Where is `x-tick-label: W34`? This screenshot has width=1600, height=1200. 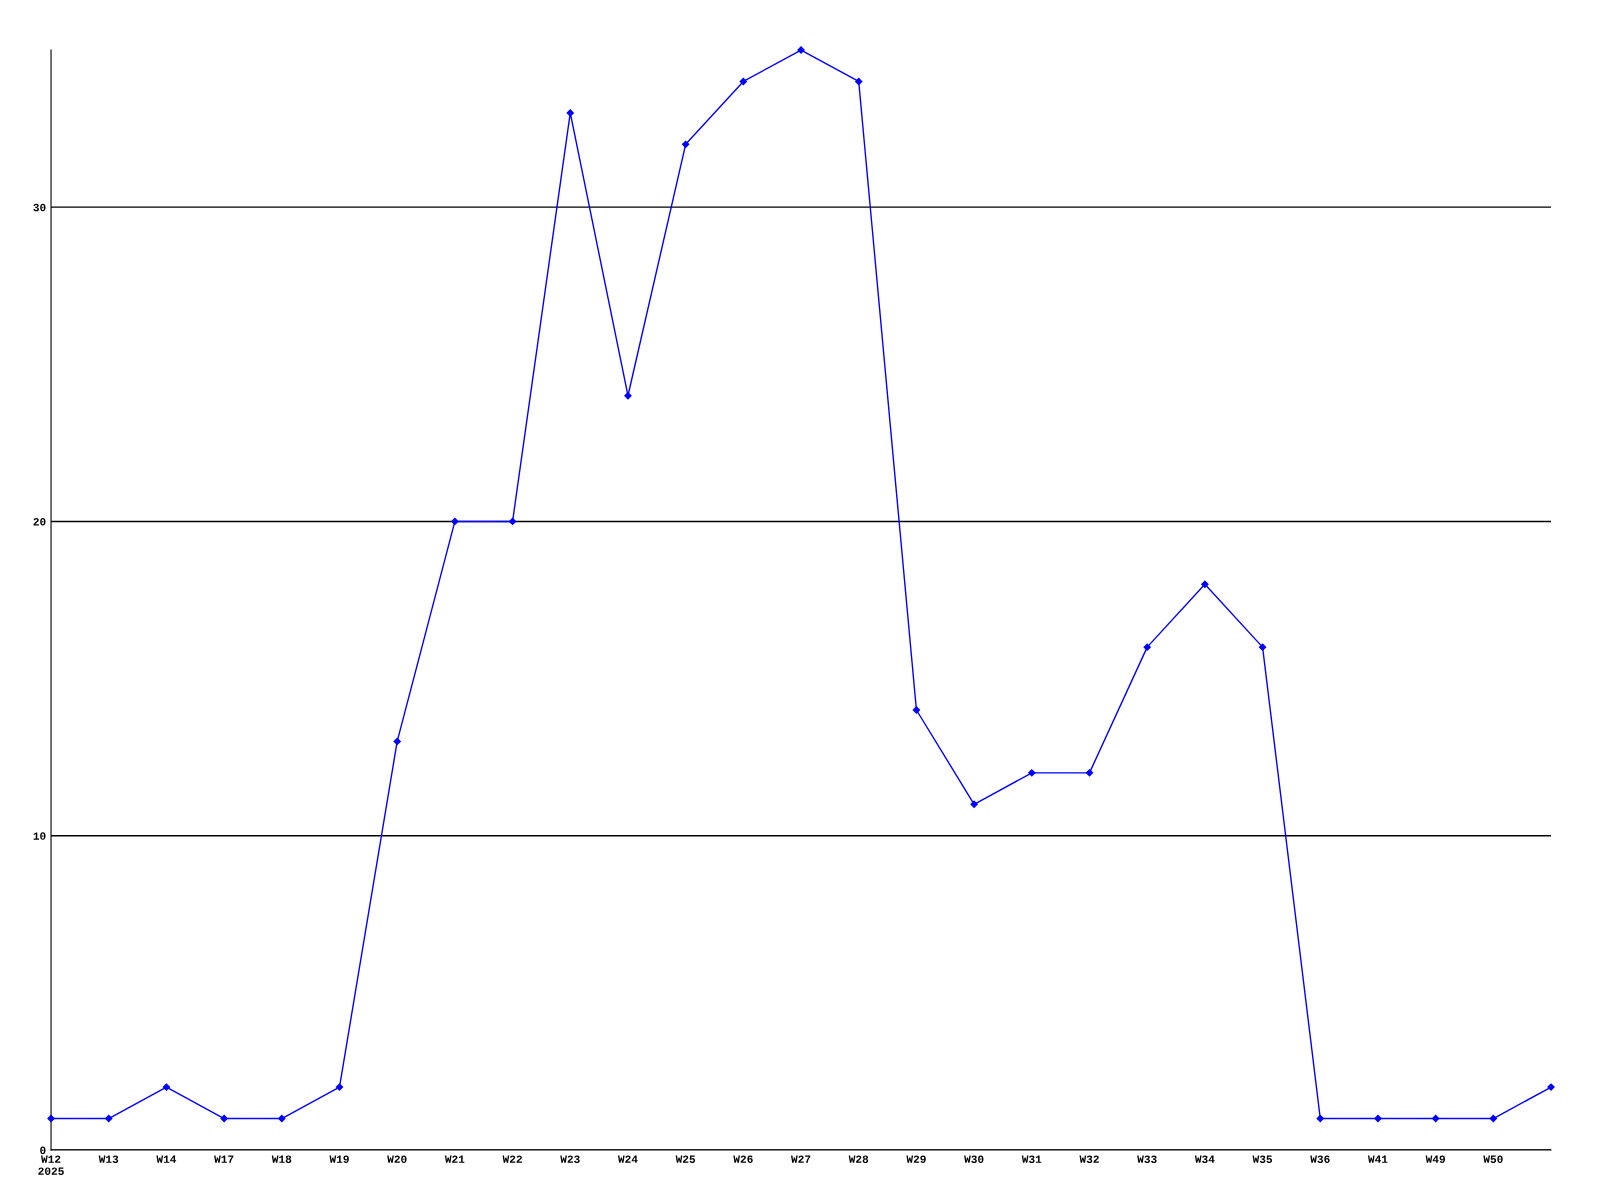
x-tick-label: W34 is located at coordinates (1204, 1159).